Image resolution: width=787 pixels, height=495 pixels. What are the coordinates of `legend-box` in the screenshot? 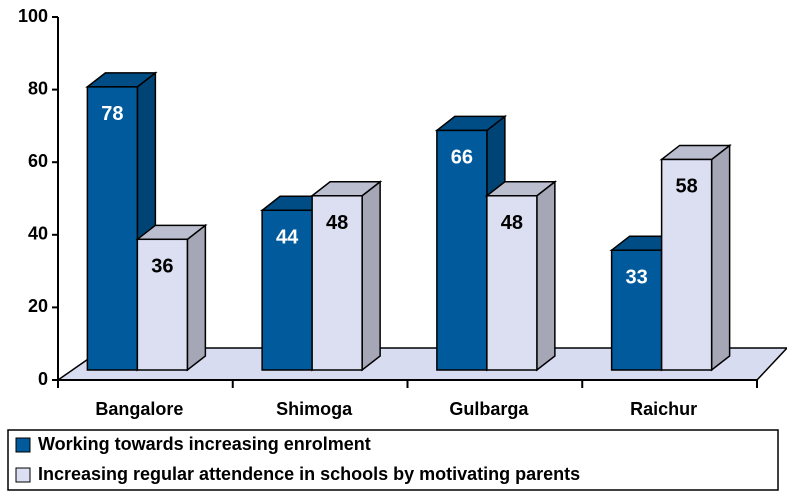 It's located at (393, 460).